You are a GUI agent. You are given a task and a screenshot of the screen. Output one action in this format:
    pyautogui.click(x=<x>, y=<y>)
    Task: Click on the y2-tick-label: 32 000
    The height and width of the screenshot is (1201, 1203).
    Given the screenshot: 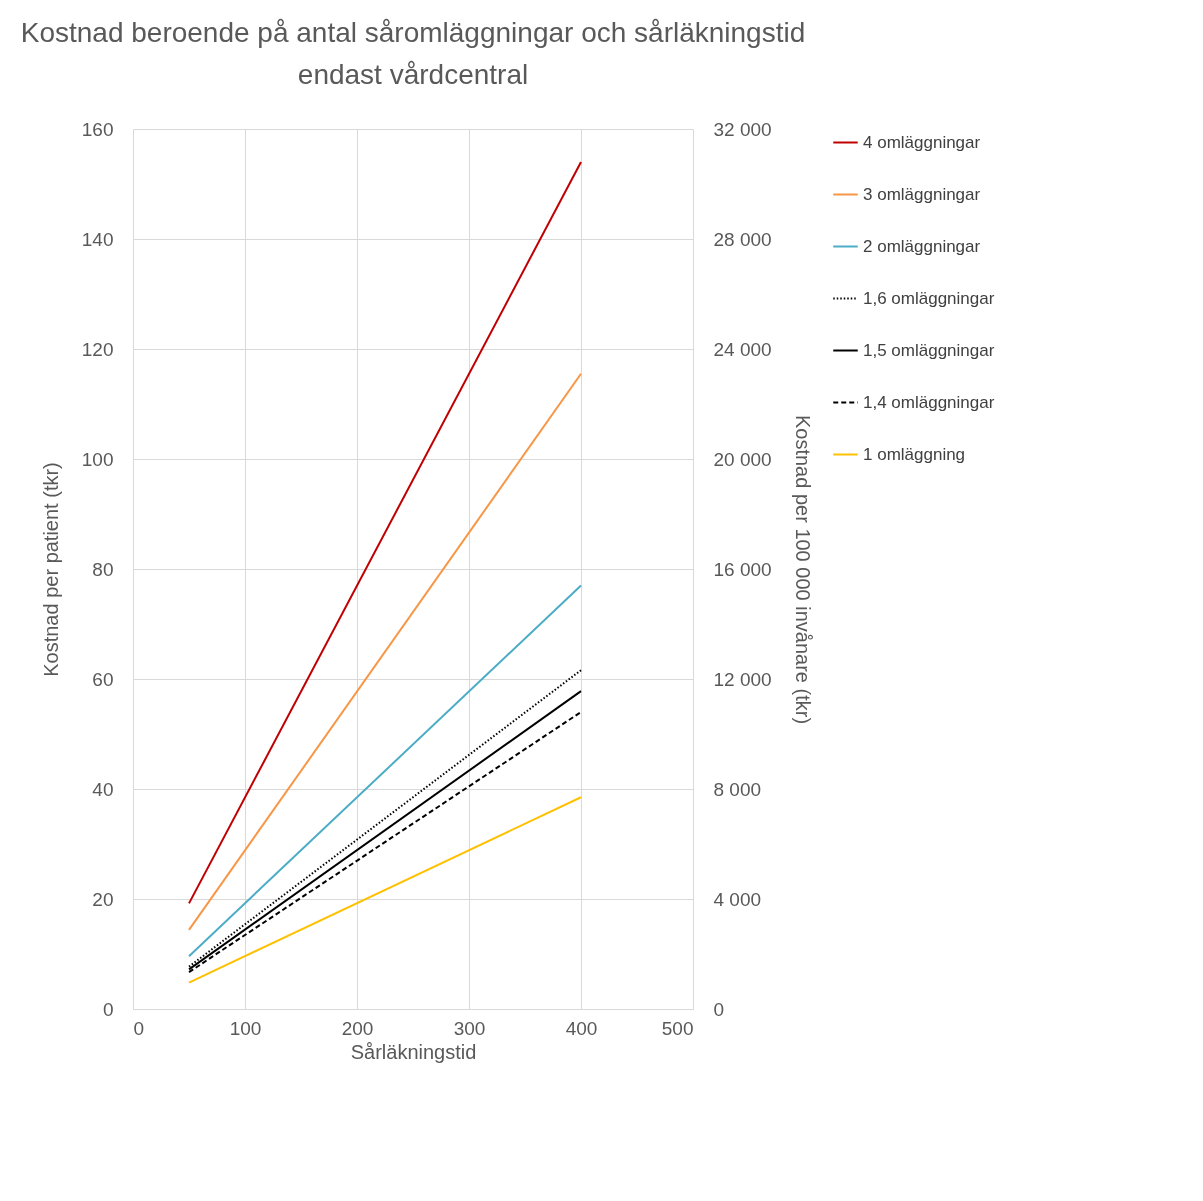 What is the action you would take?
    pyautogui.click(x=742, y=129)
    